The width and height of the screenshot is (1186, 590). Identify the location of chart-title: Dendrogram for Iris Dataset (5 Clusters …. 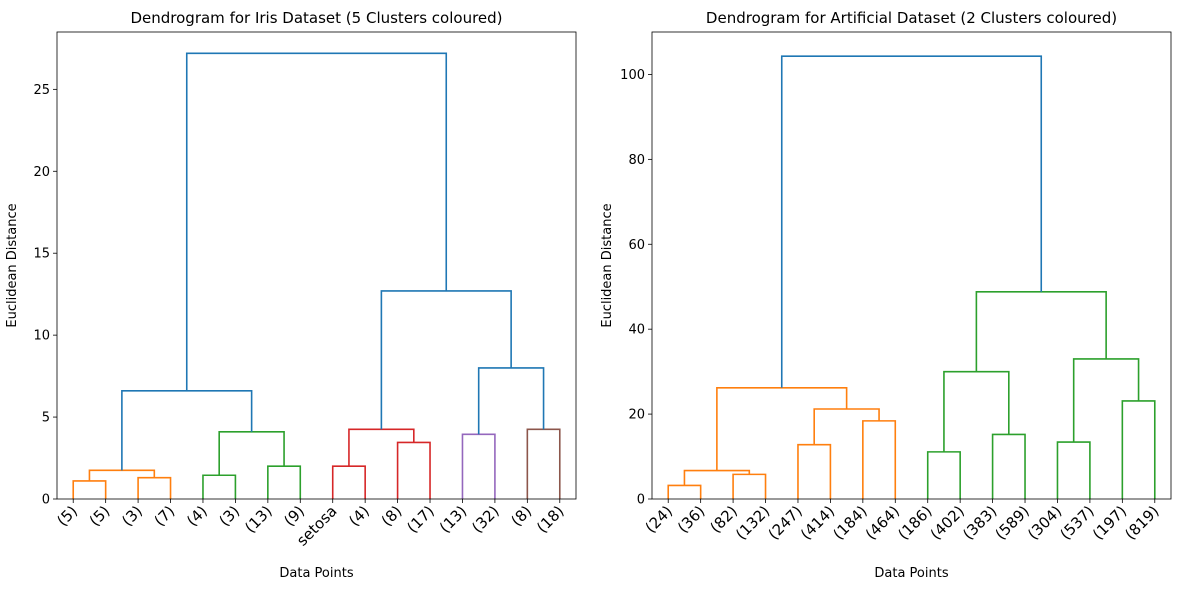
(316, 18).